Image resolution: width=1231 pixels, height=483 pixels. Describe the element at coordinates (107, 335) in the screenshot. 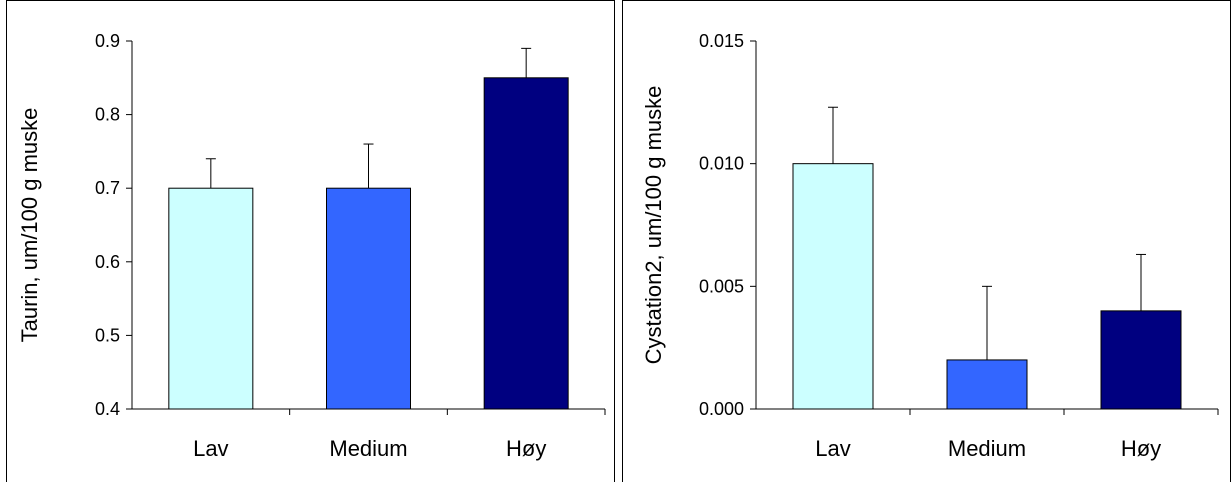

I see `y-tick-label: 0.5` at that location.